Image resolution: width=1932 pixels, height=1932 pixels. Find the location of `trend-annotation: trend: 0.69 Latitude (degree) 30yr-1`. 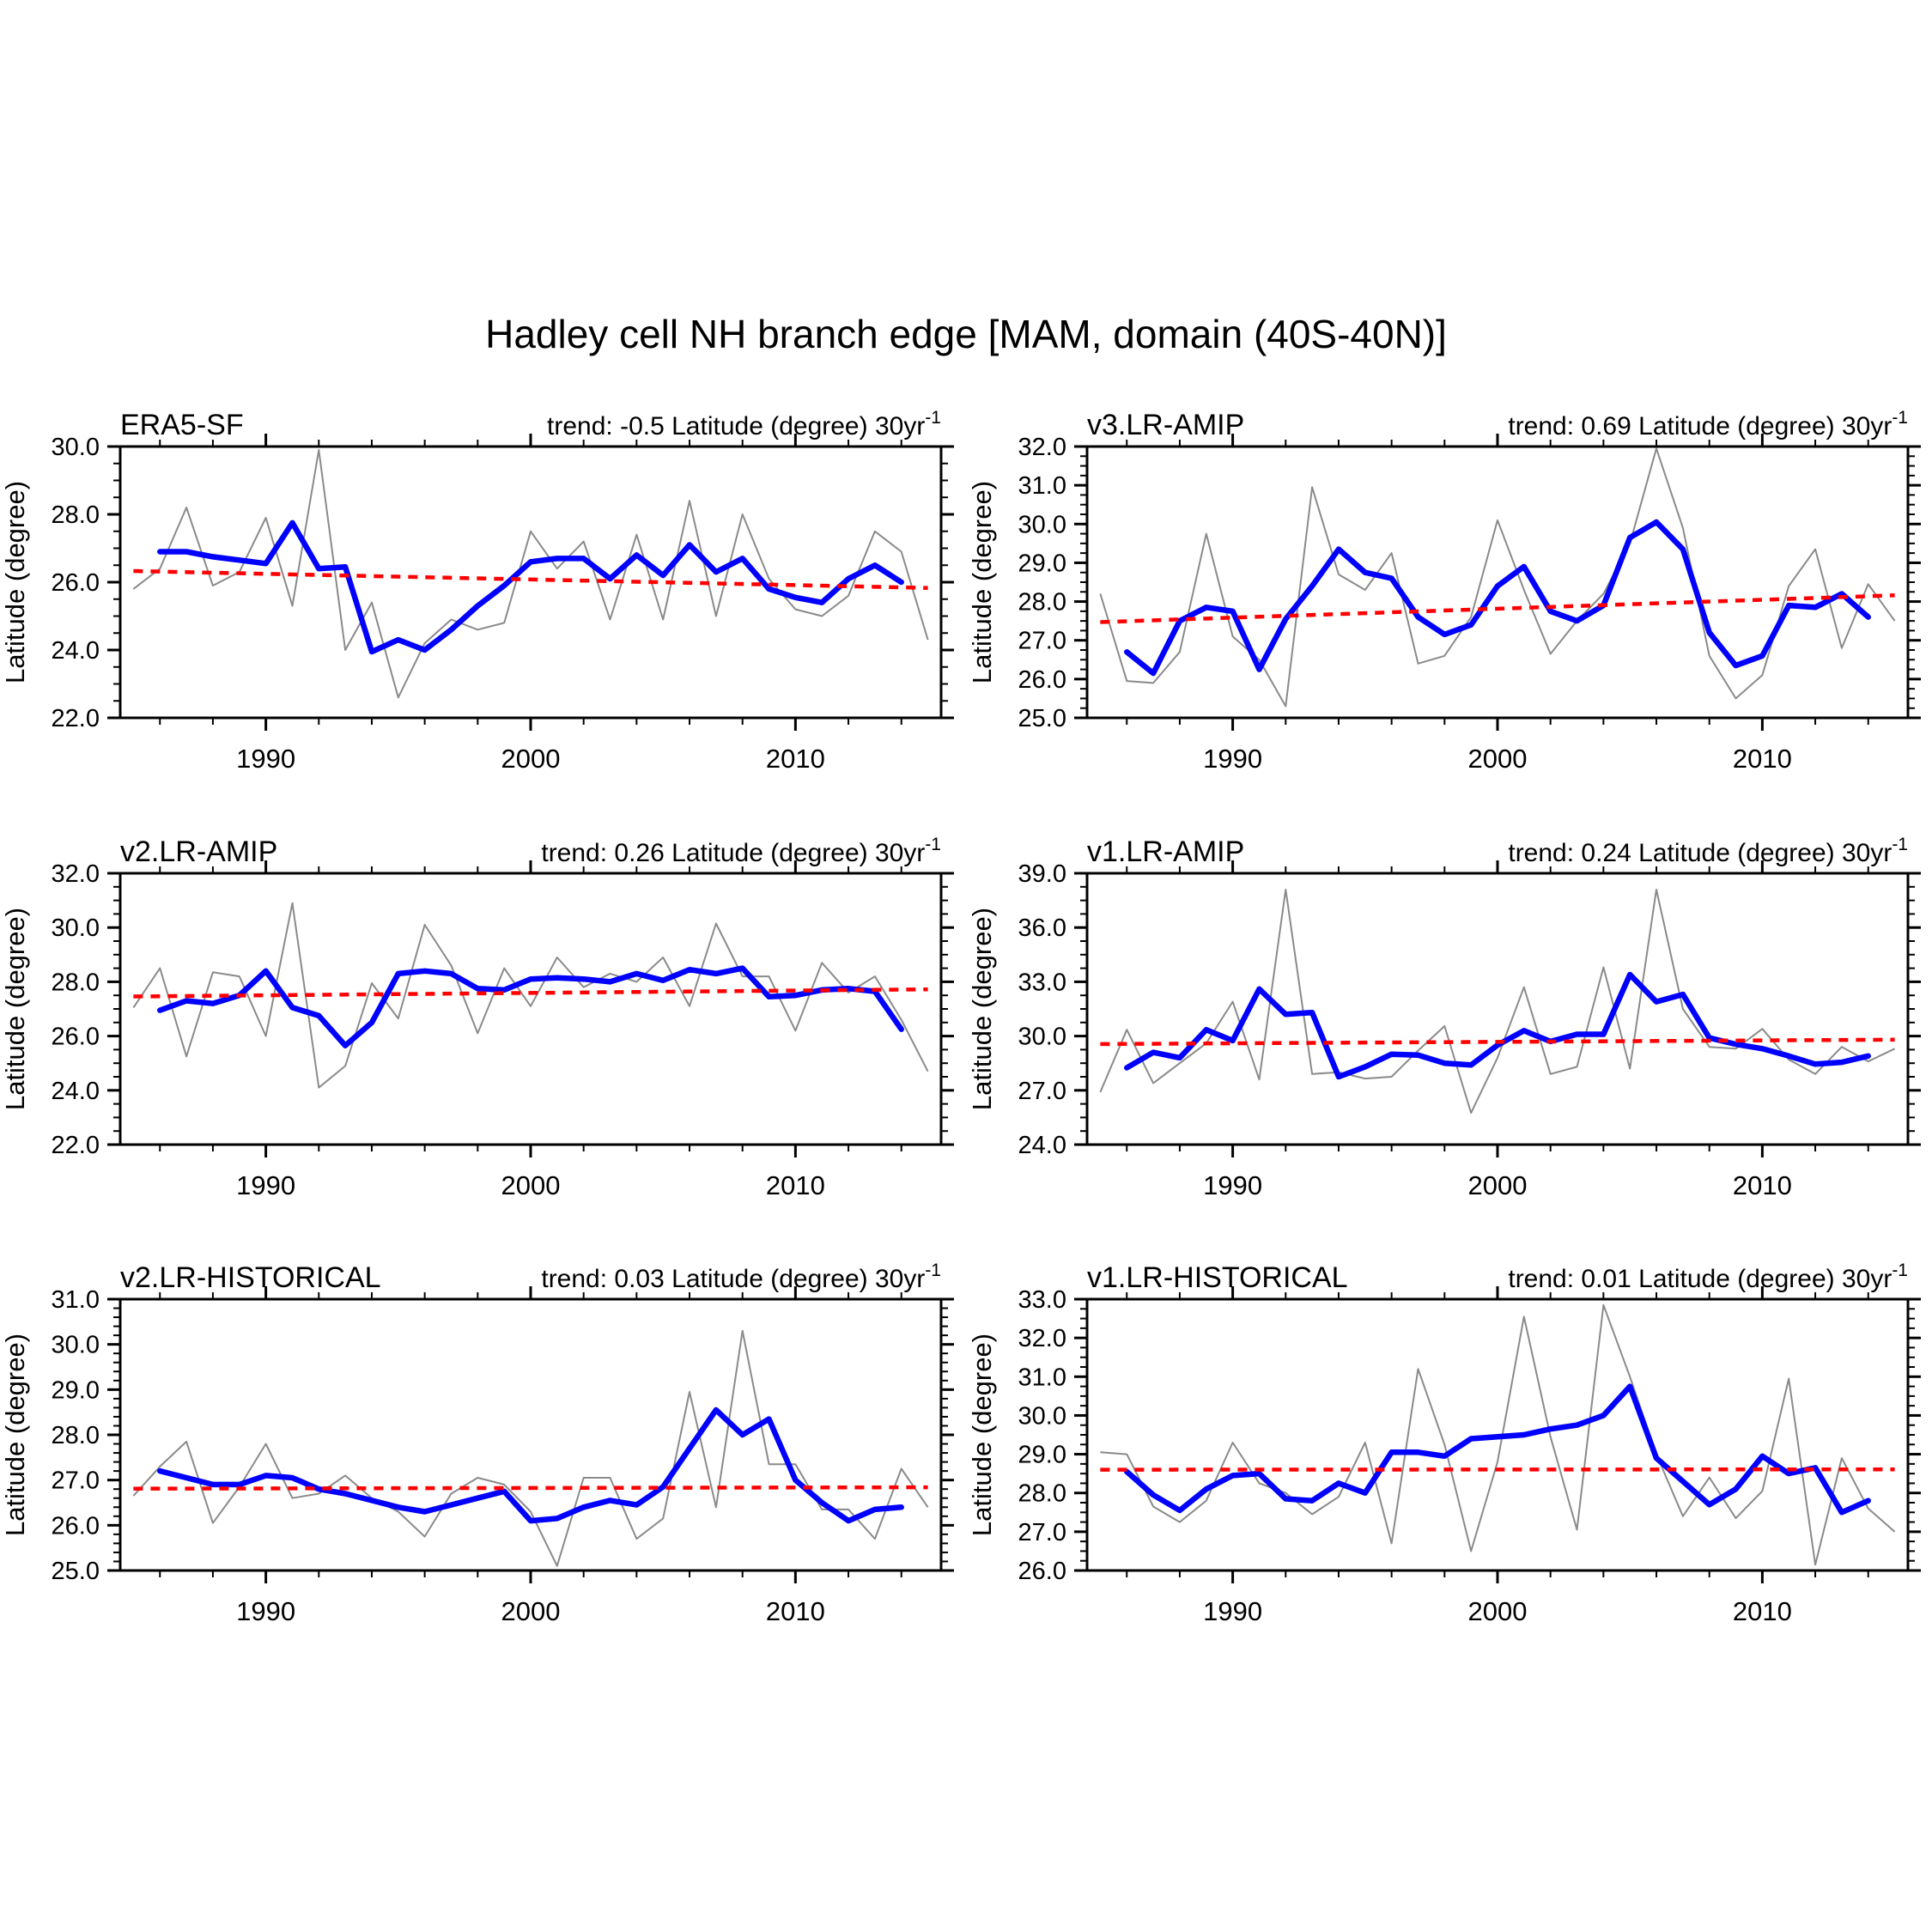

trend-annotation: trend: 0.69 Latitude (degree) 30yr-1 is located at coordinates (1708, 424).